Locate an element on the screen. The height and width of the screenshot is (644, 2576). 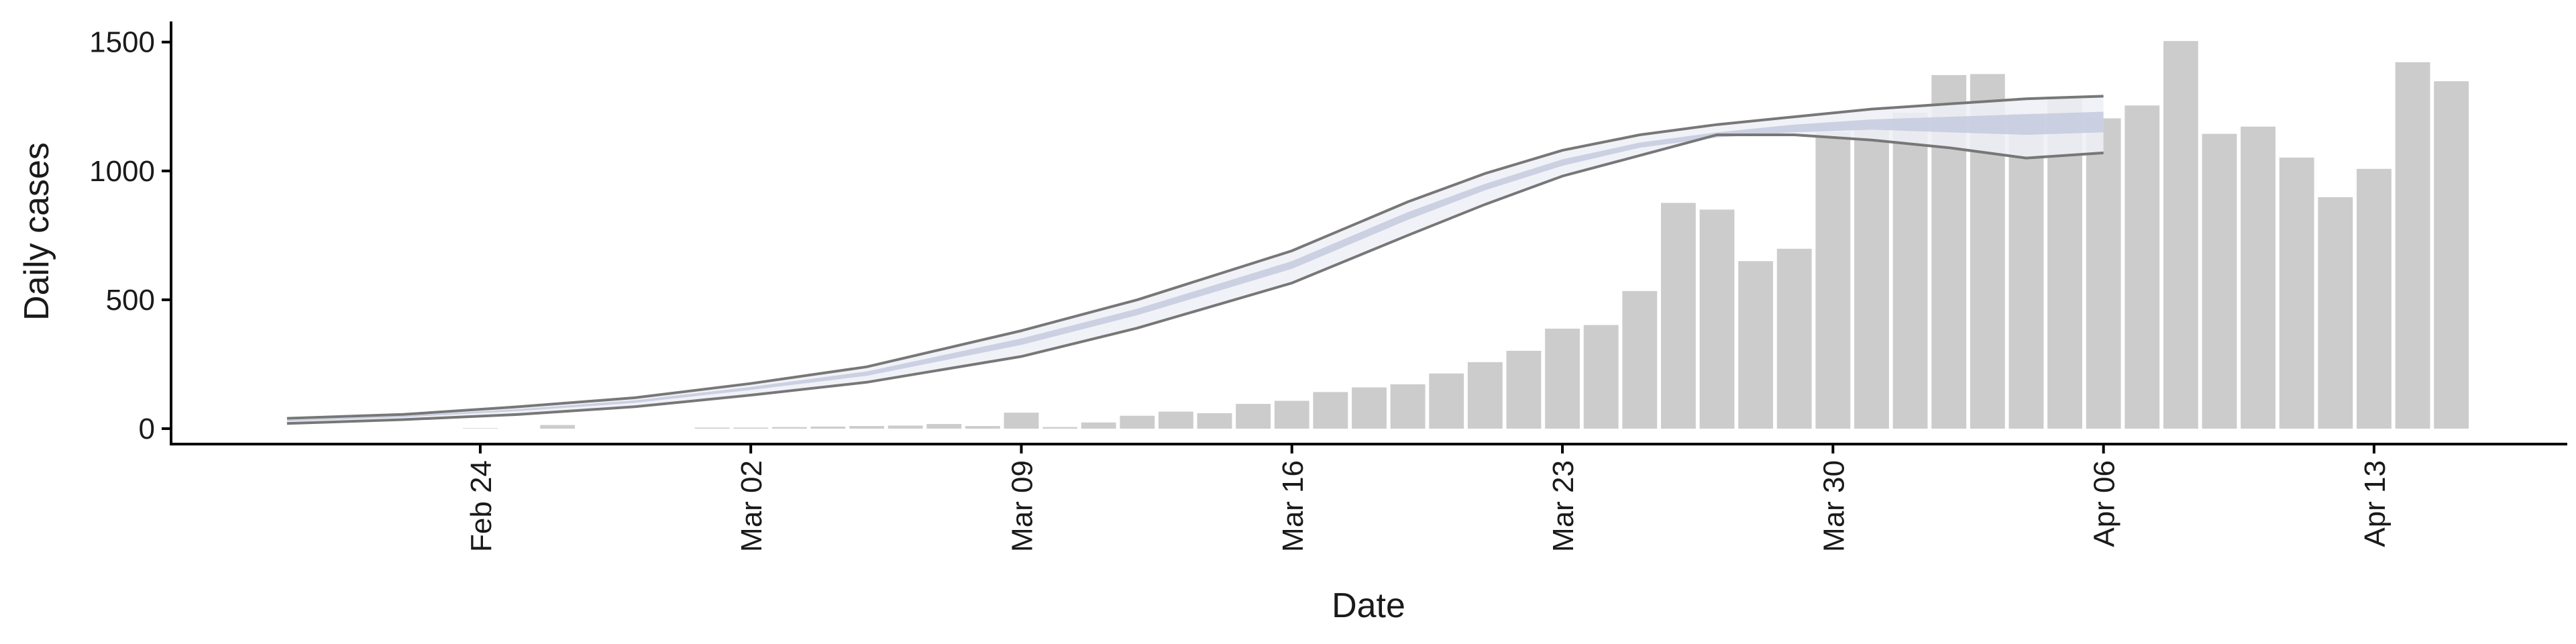
x-tick-label: Apr 06 is located at coordinates (2104, 503).